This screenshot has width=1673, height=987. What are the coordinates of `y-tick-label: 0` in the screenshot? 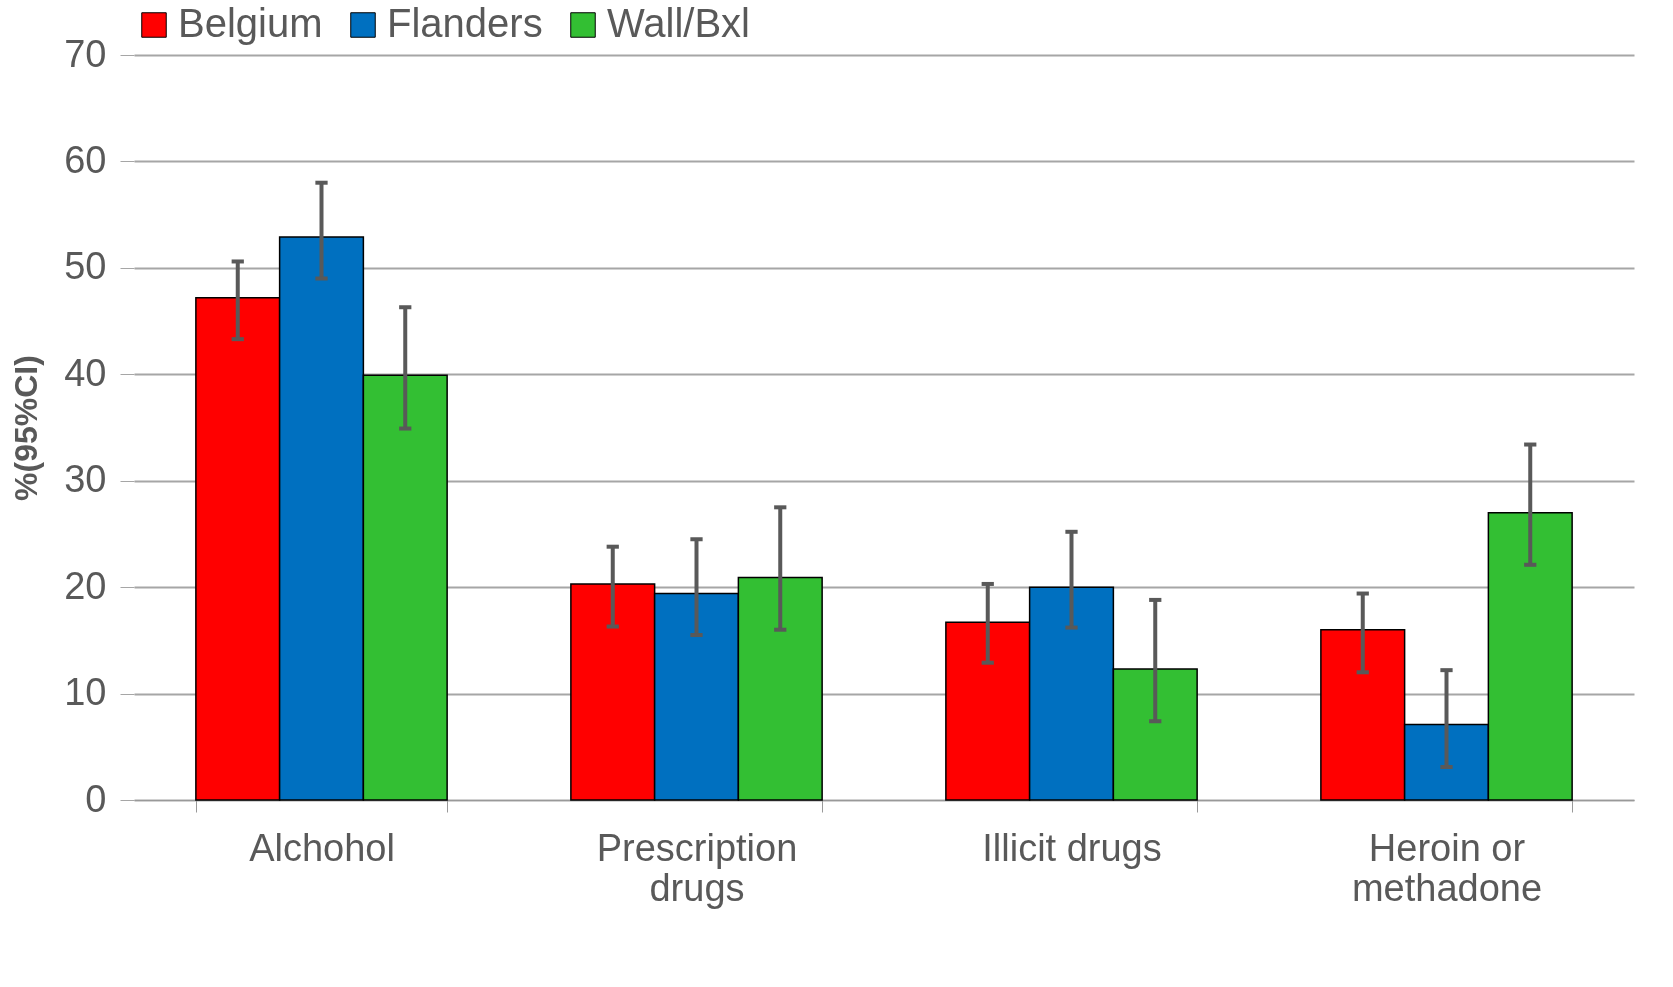 It's located at (96, 798).